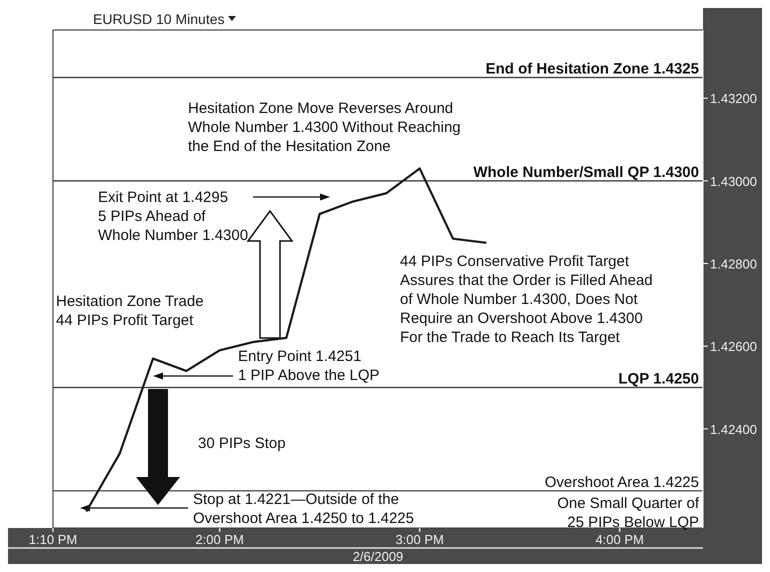 This screenshot has width=770, height=572. What do you see at coordinates (158, 19) in the screenshot?
I see `chart-title: EURUSD 10 Minutes` at bounding box center [158, 19].